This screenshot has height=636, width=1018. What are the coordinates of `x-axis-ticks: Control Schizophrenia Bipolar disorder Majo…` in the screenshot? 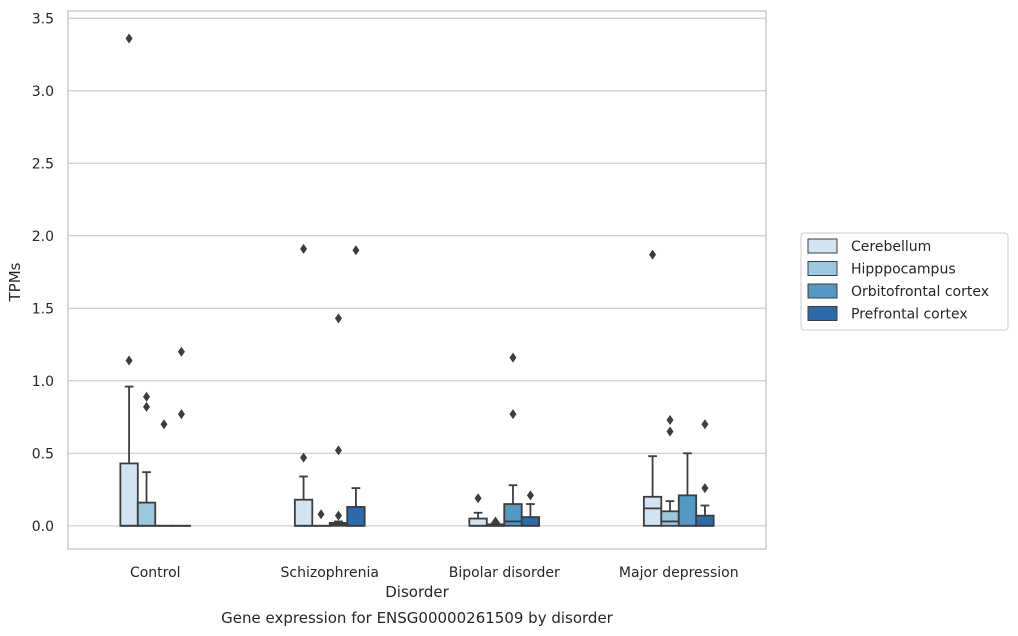 It's located at (434, 573).